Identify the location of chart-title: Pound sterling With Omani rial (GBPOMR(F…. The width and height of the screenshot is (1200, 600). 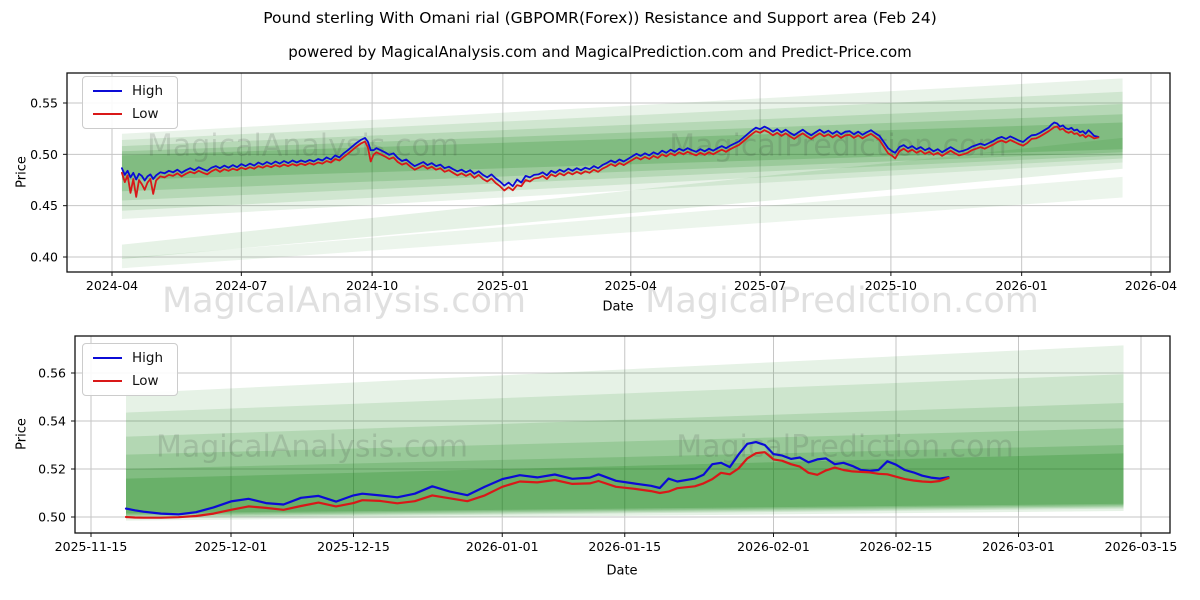
(600, 18).